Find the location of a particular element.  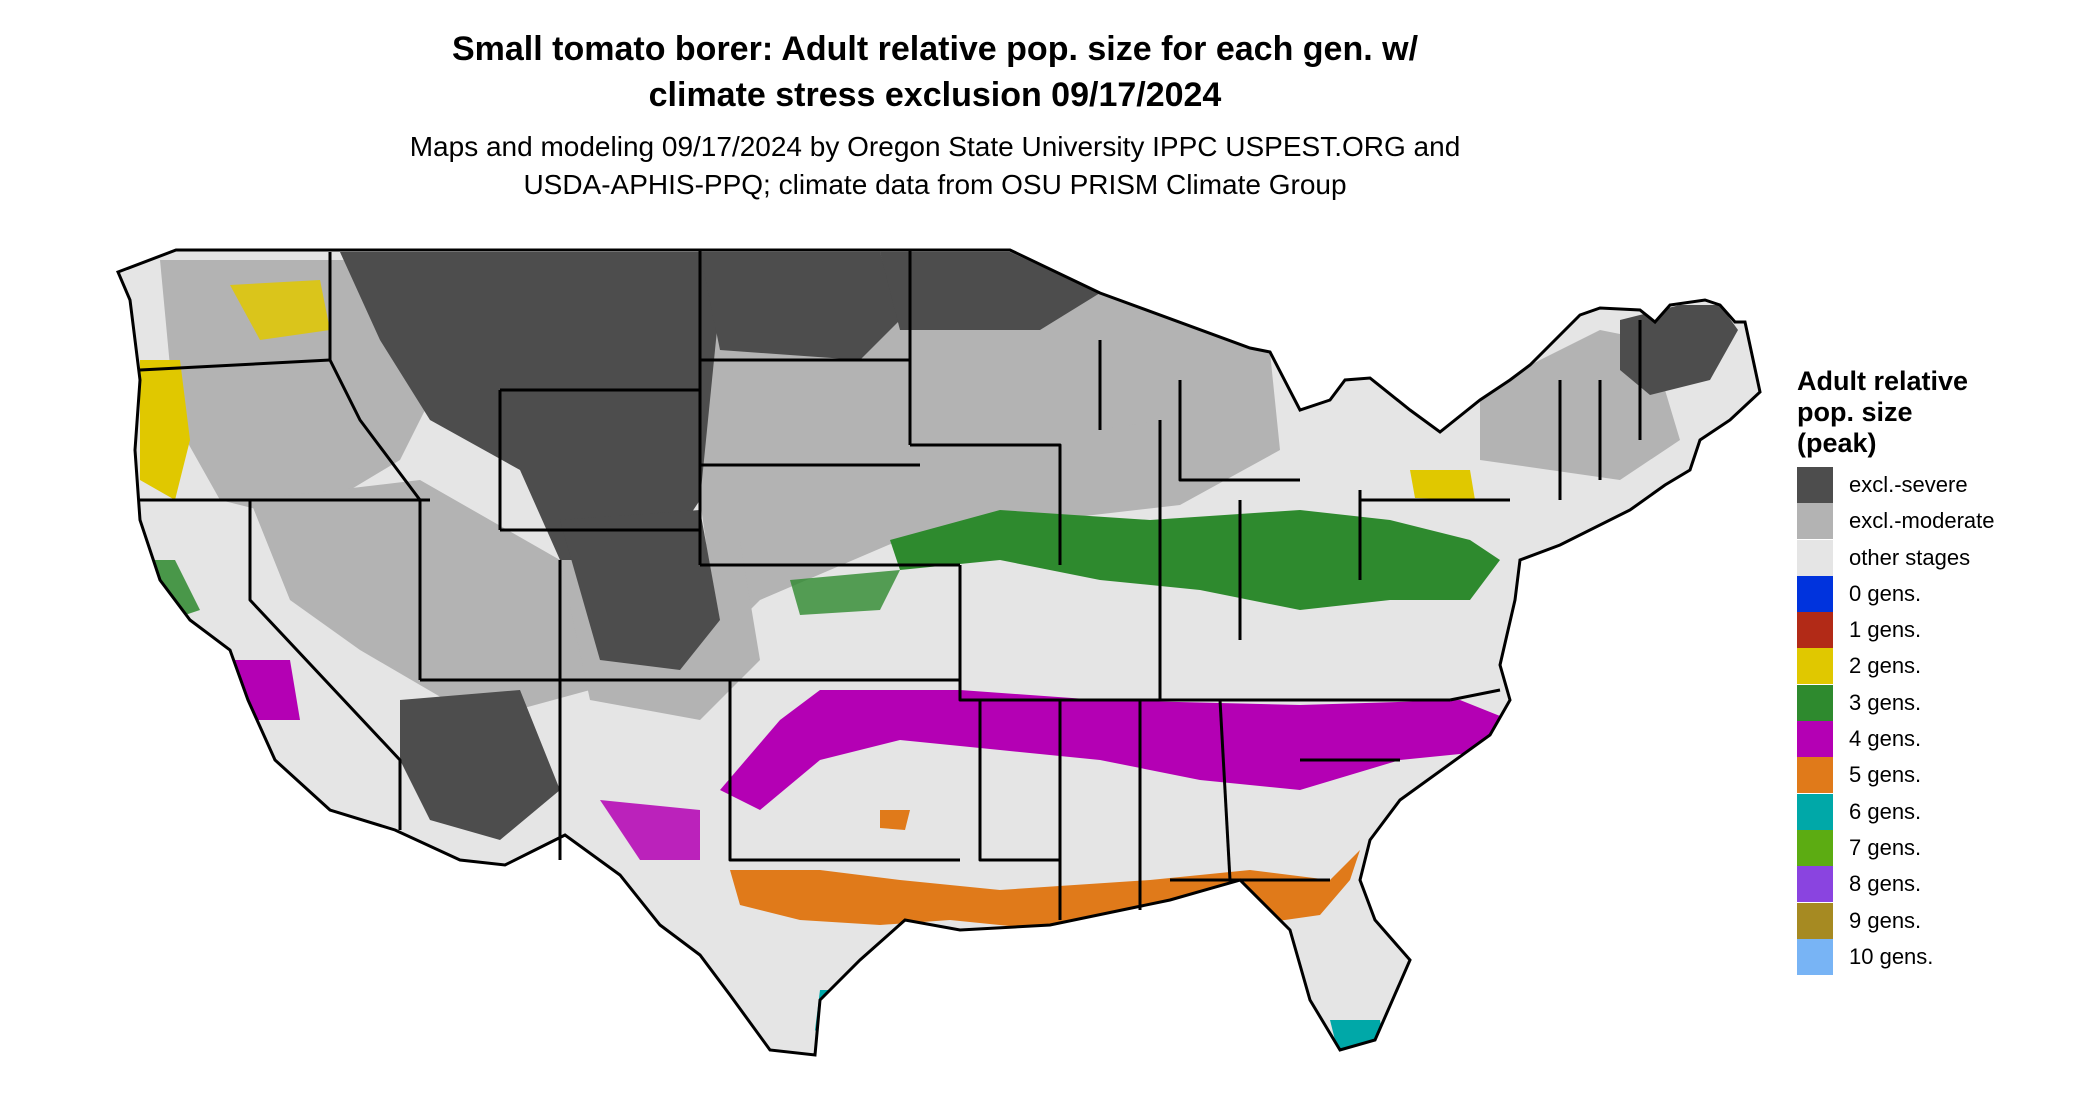

legend-label: 3 gens. is located at coordinates (1885, 702).